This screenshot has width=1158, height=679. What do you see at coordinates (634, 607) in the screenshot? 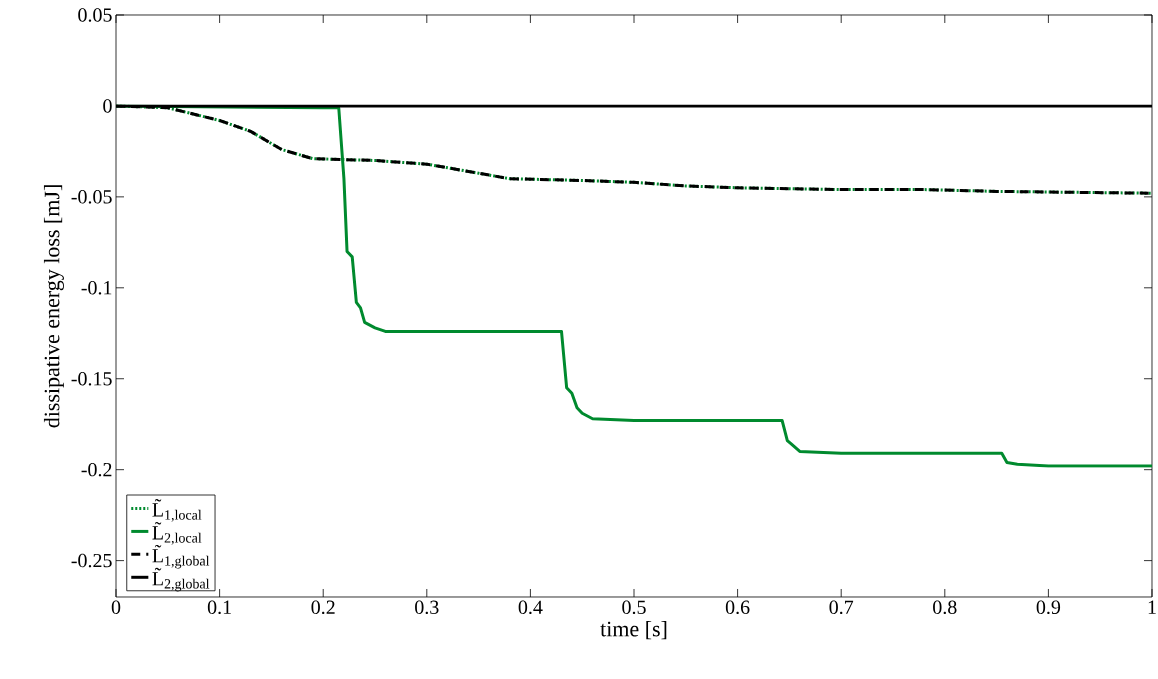
I see `x-tick-label: 0.5` at bounding box center [634, 607].